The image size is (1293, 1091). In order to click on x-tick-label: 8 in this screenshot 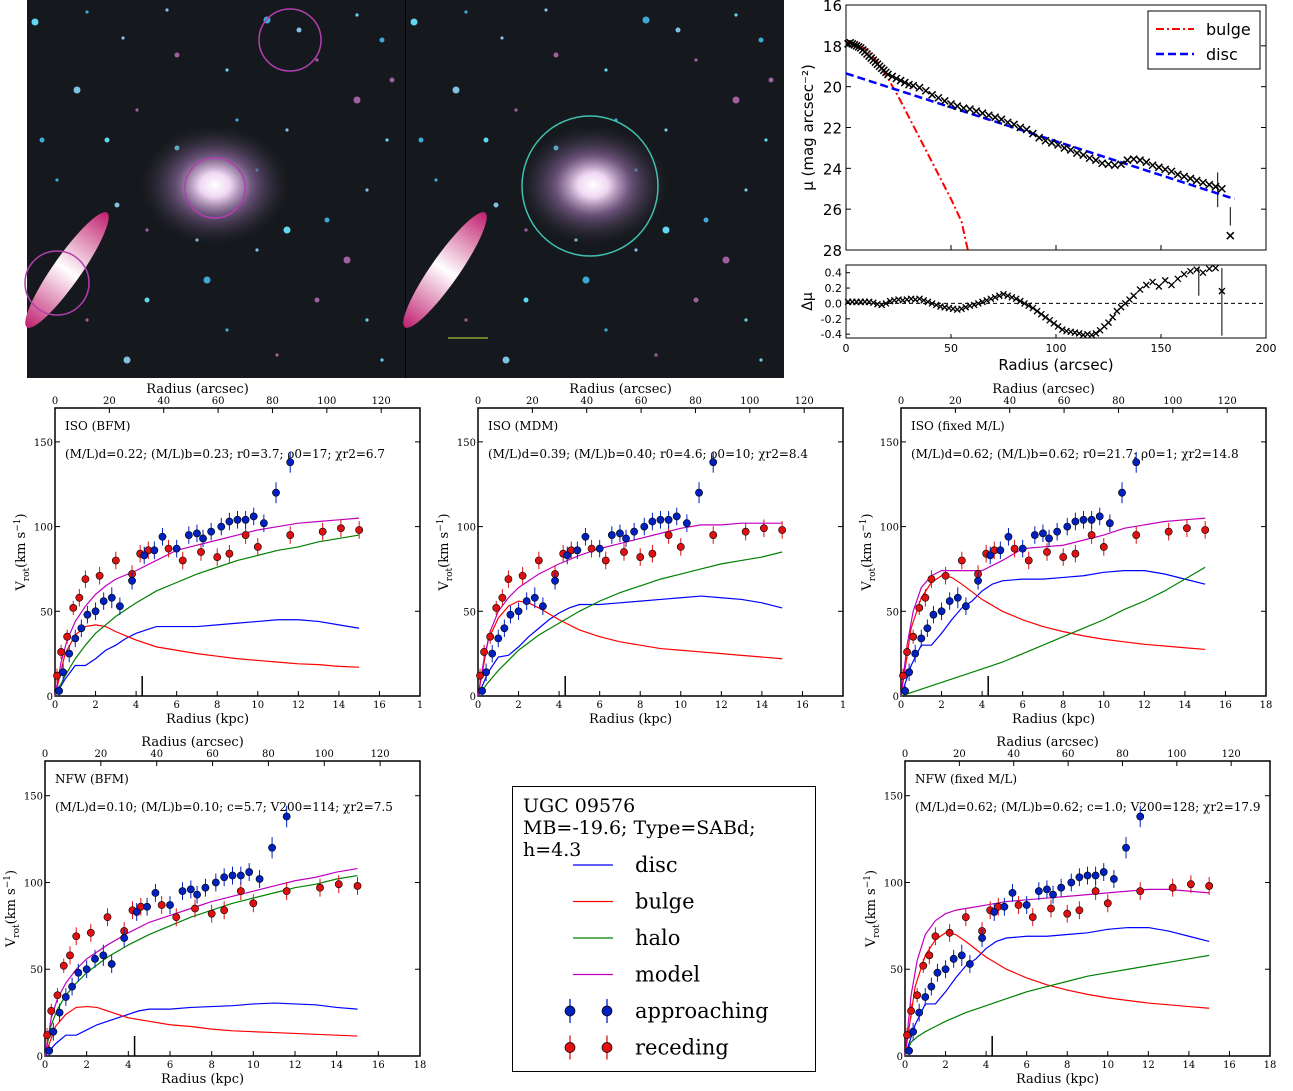, I will do `click(211, 1065)`.